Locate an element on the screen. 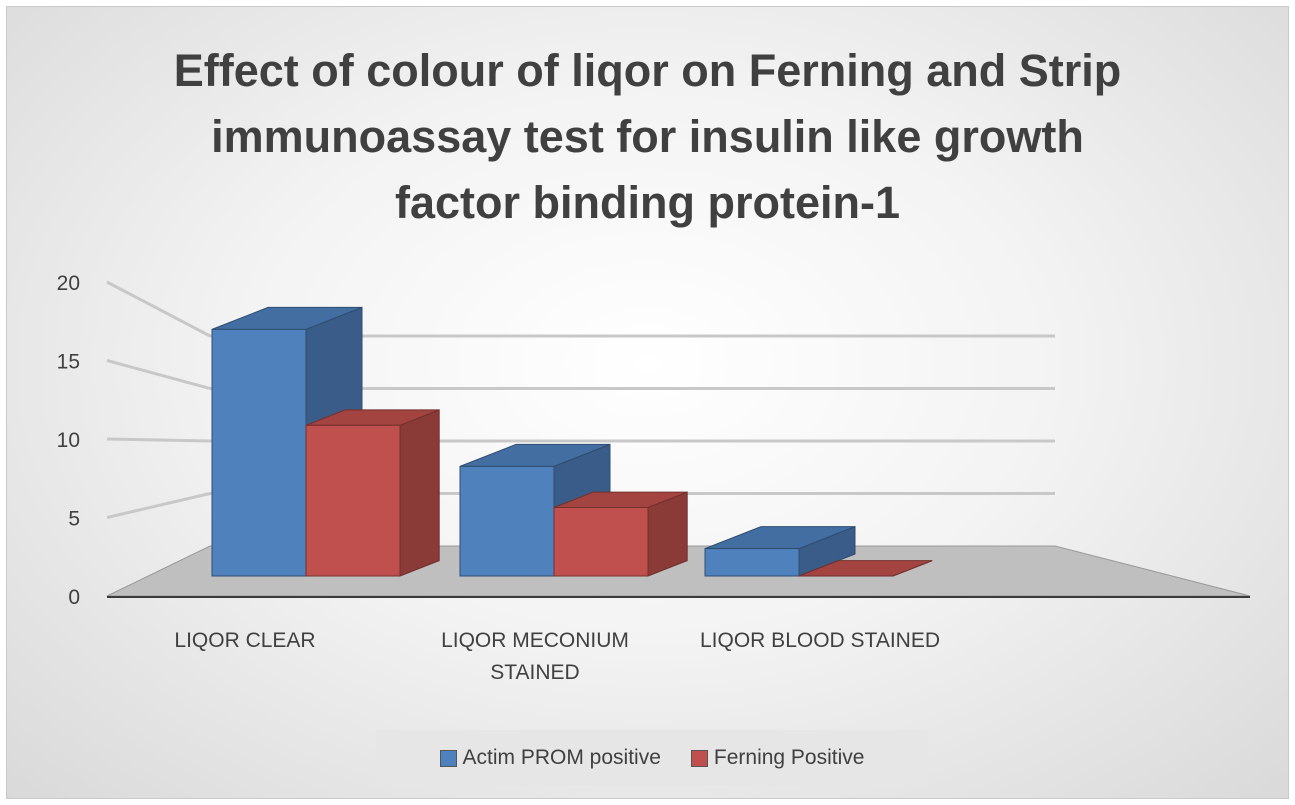 The width and height of the screenshot is (1295, 805). legend-item-ferning: Ferning Positive is located at coordinates (777, 758).